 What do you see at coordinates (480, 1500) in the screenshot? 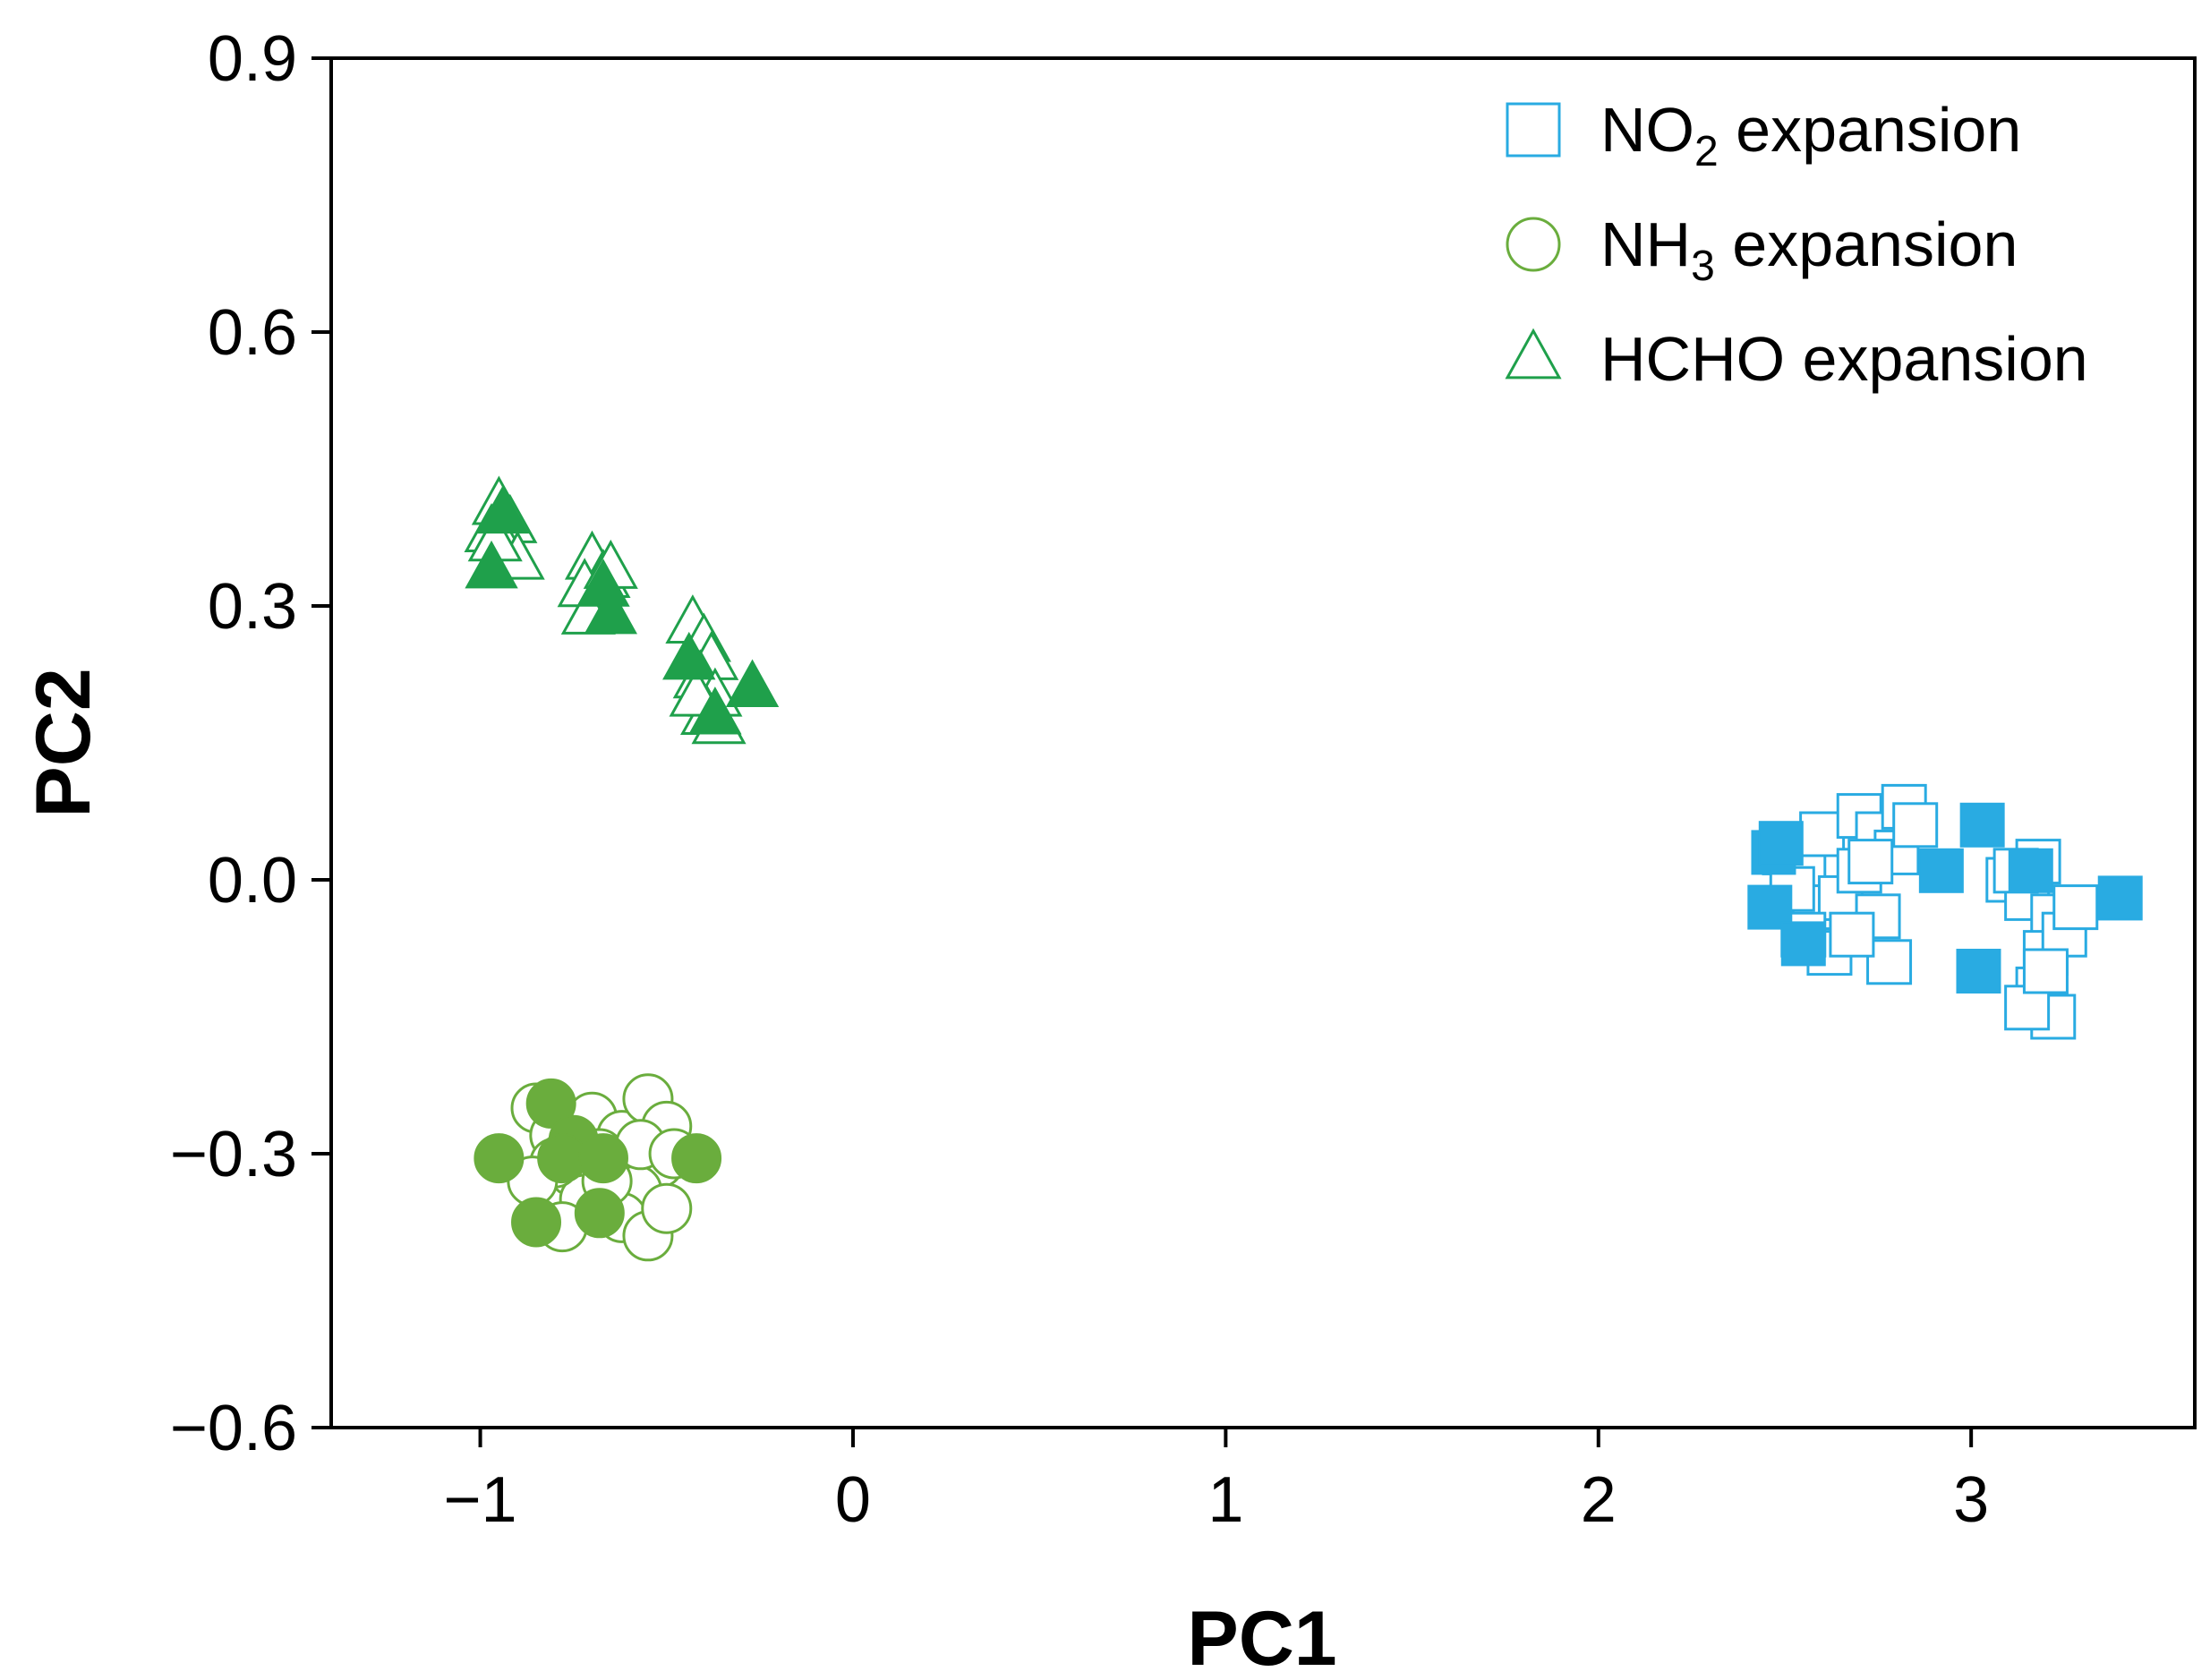
I see `x-tick-label: −1` at bounding box center [480, 1500].